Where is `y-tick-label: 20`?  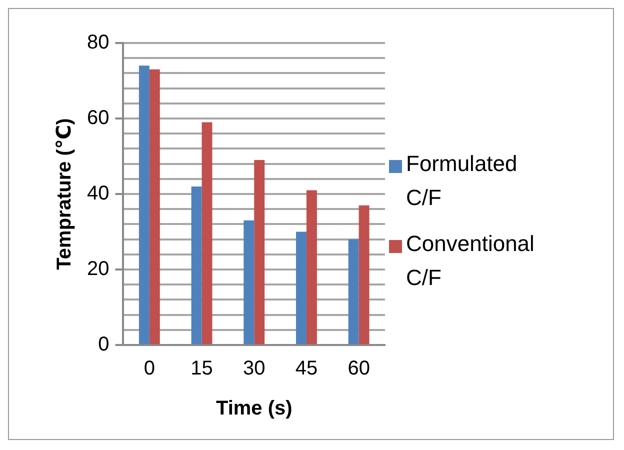 y-tick-label: 20 is located at coordinates (98, 269).